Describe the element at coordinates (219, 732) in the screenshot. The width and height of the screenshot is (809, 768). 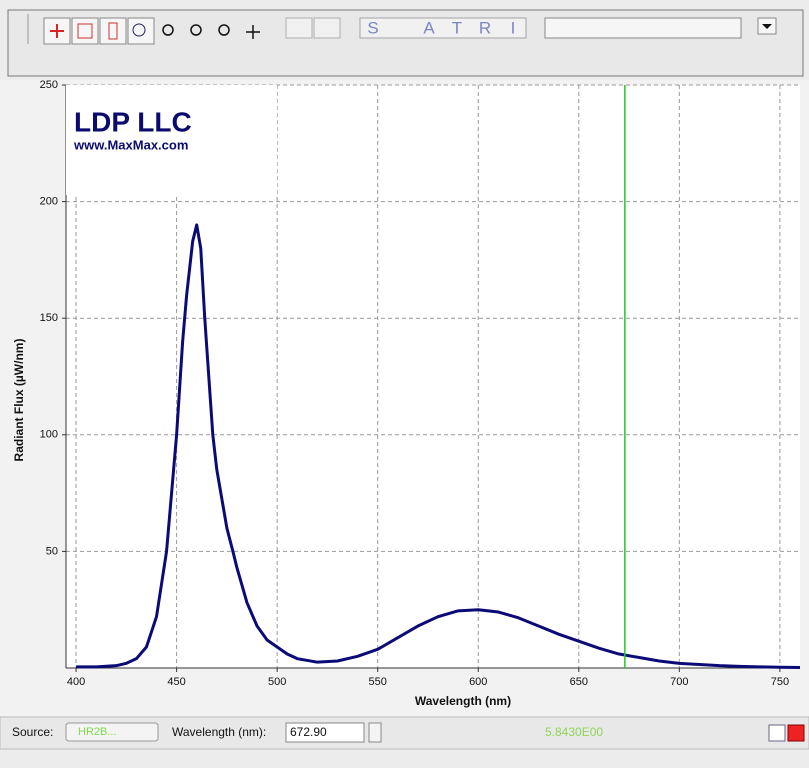
I see `wavelength-label: Wavelength (nm):` at that location.